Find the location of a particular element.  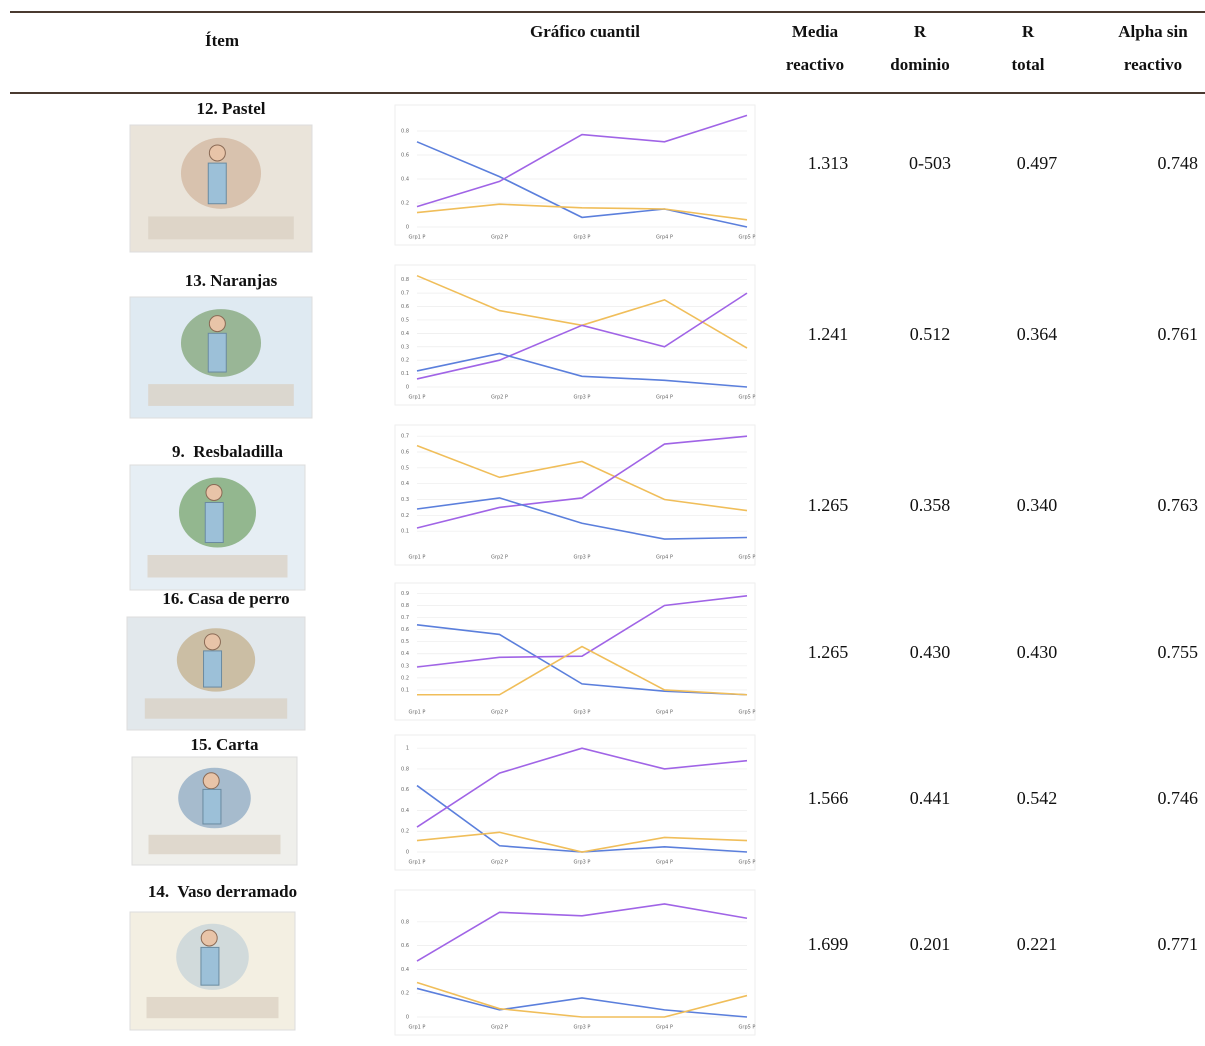

y-tick-label: 0.1 is located at coordinates (405, 532).